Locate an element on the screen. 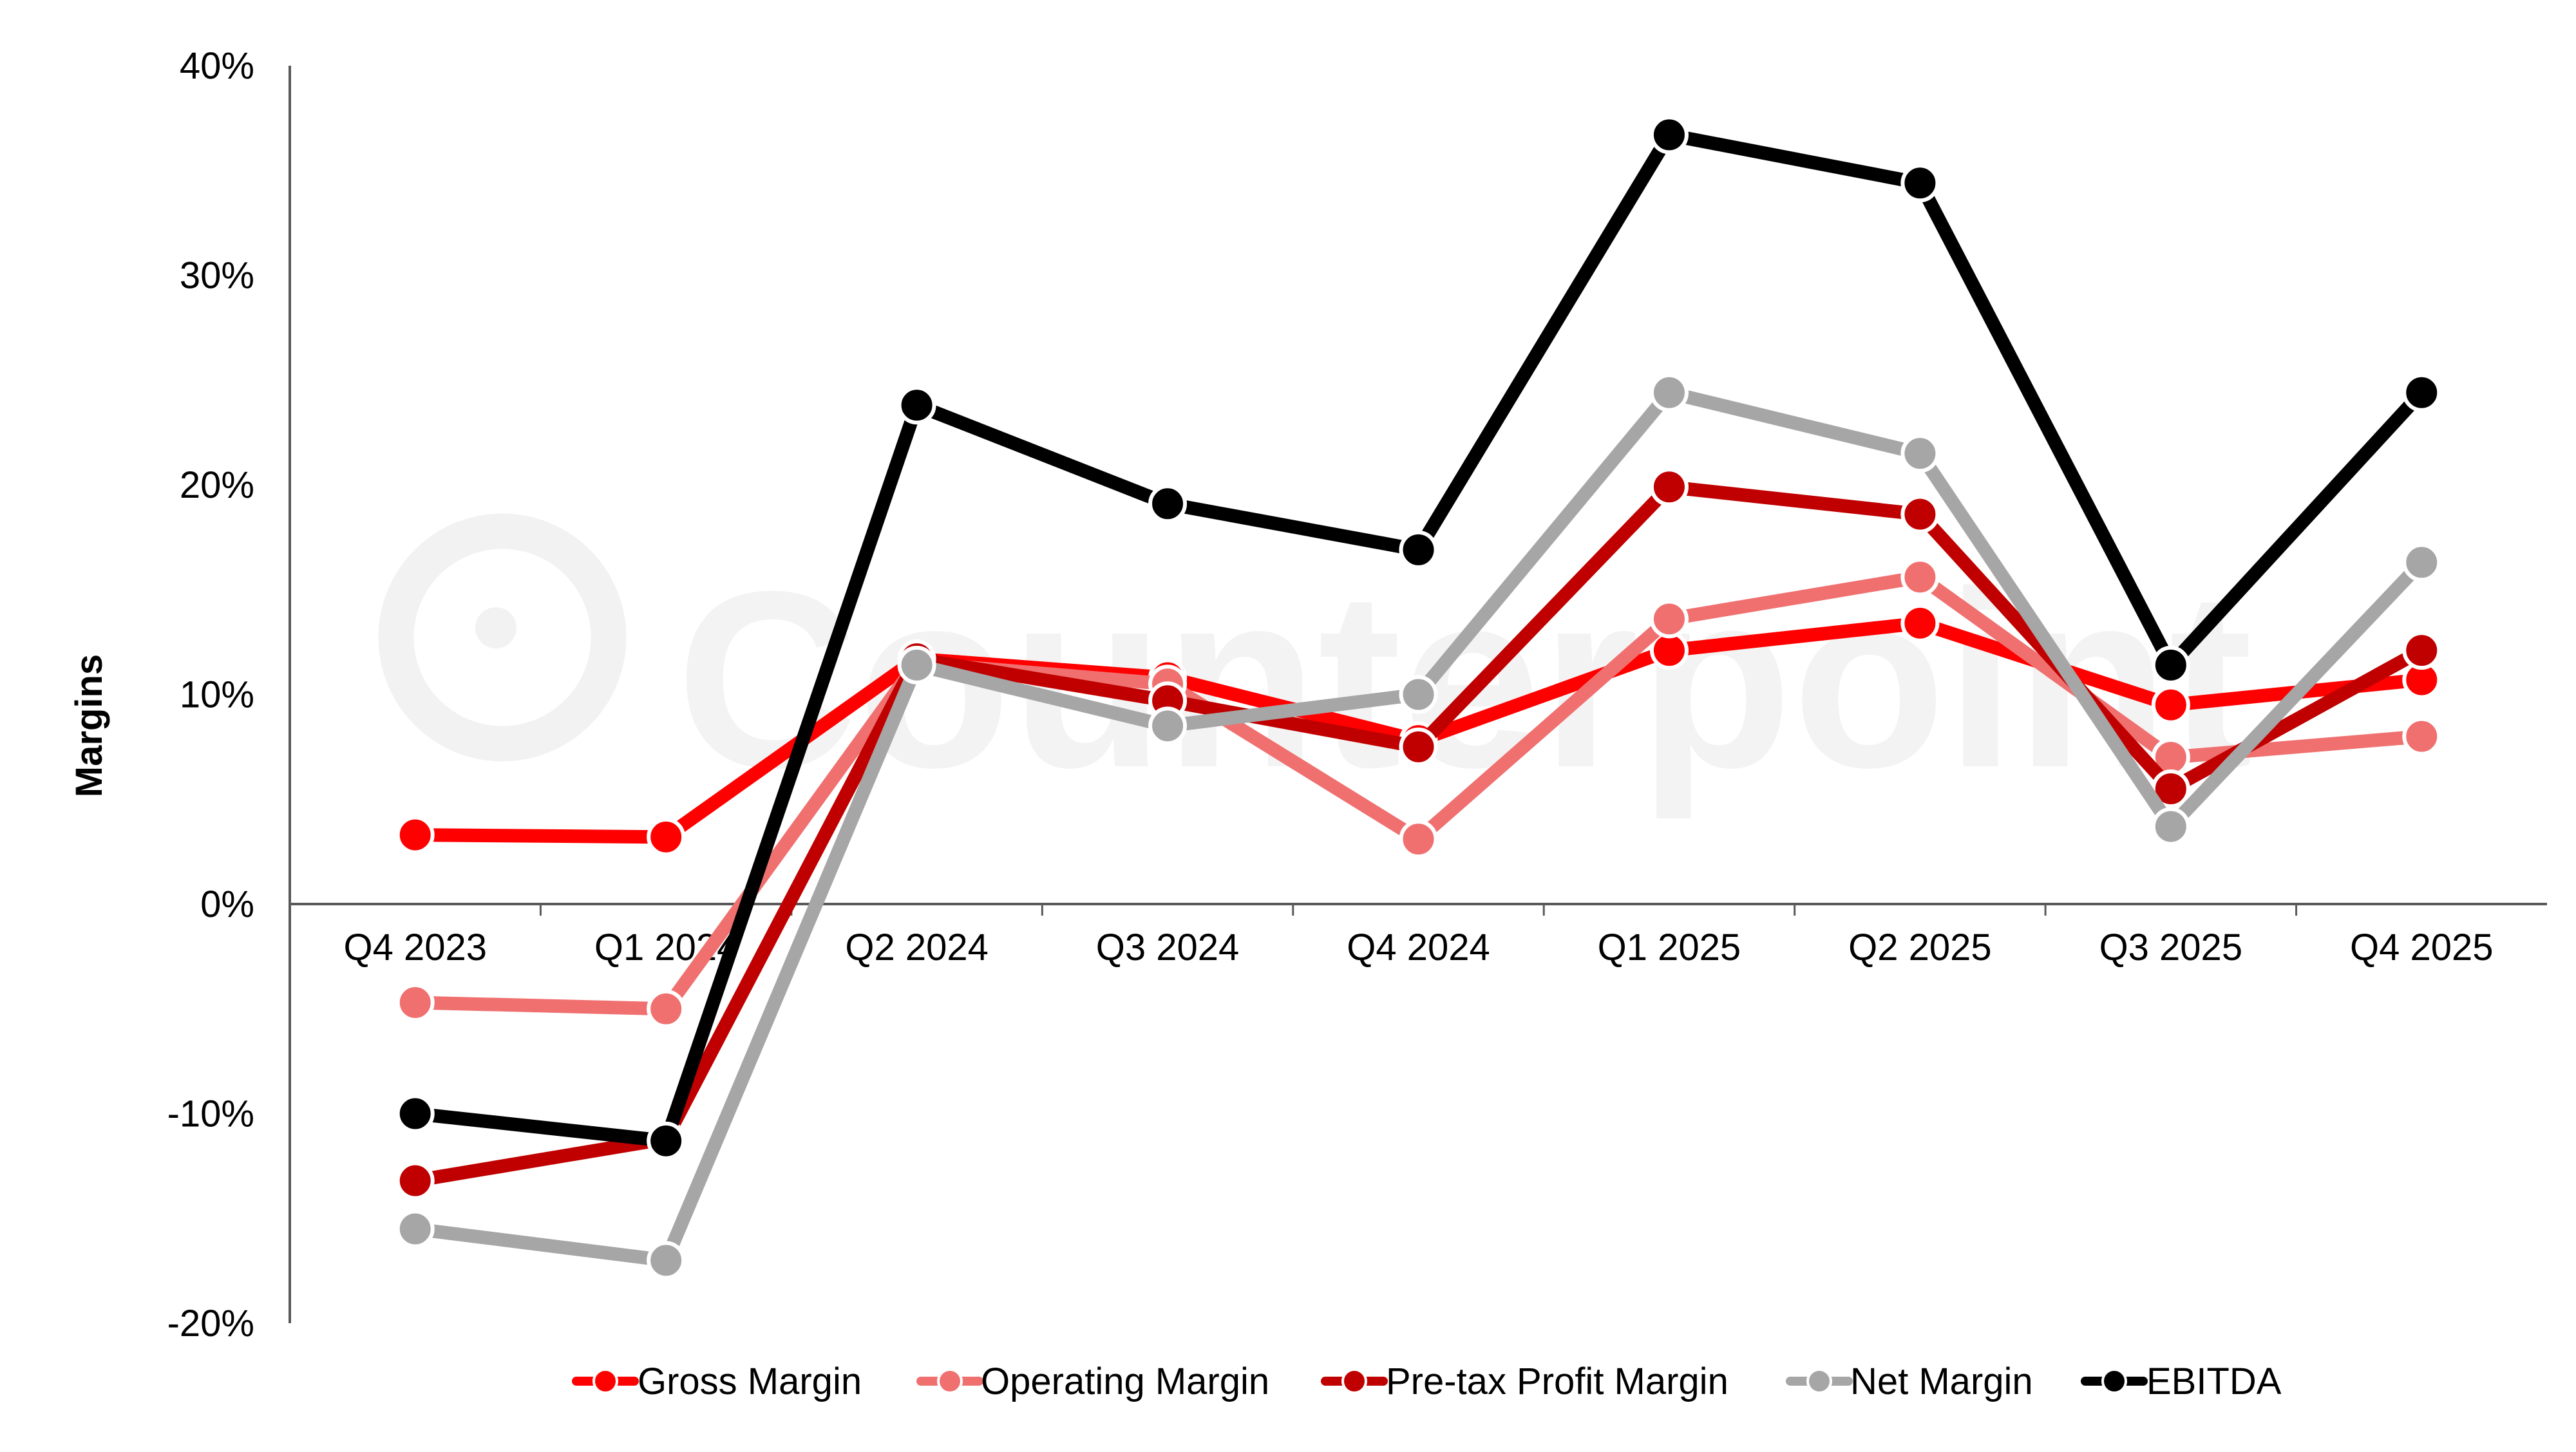 This screenshot has width=2576, height=1452. x-tick-label: Q3 2024 is located at coordinates (1168, 947).